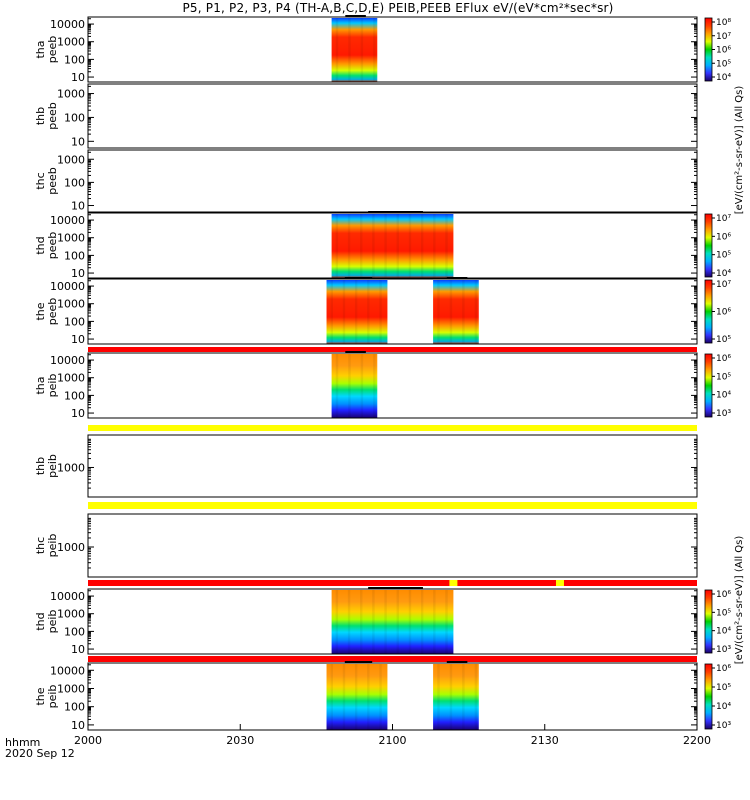  Describe the element at coordinates (40, 311) in the screenshot. I see `panel-label: the` at that location.